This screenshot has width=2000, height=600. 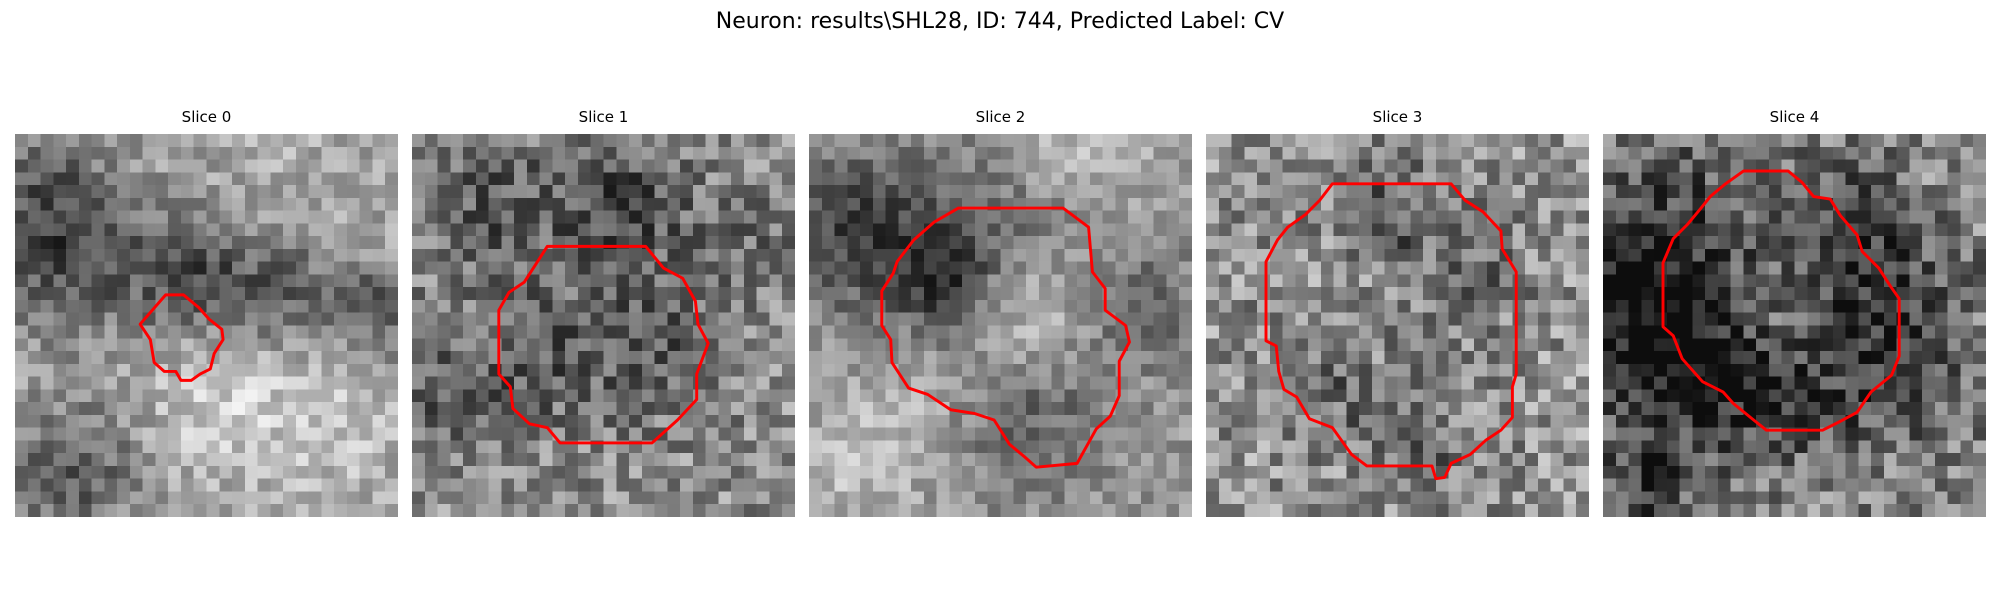 I want to click on slice-panel-1: Slice 1, so click(x=603, y=315).